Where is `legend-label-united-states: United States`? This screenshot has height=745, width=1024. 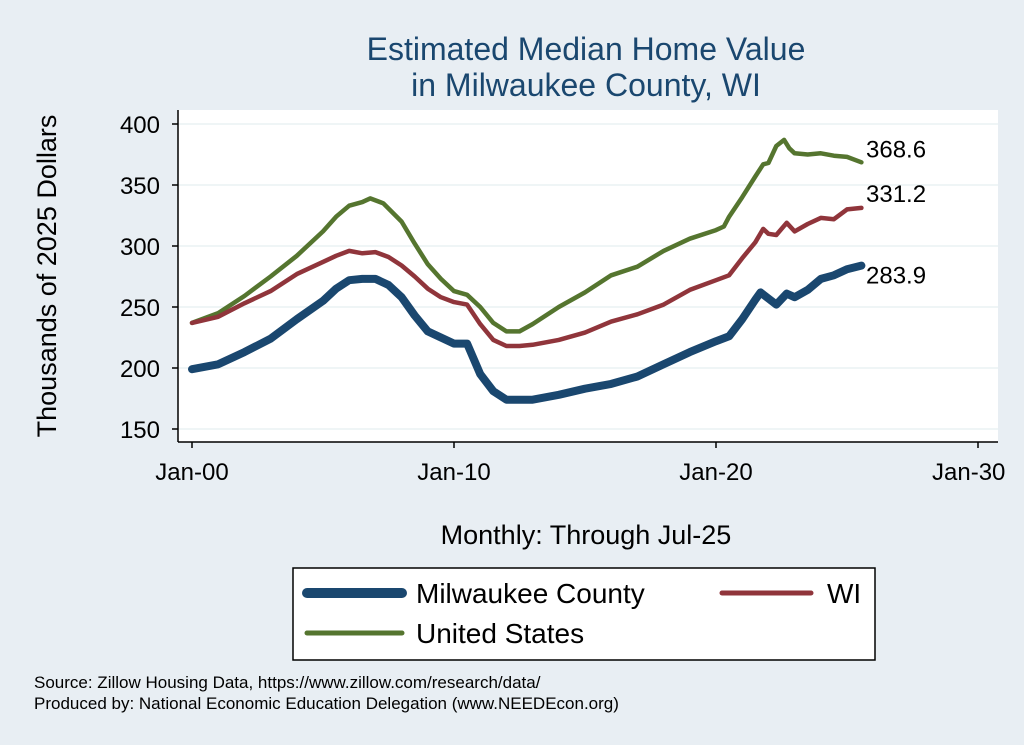
legend-label-united-states: United States is located at coordinates (500, 633).